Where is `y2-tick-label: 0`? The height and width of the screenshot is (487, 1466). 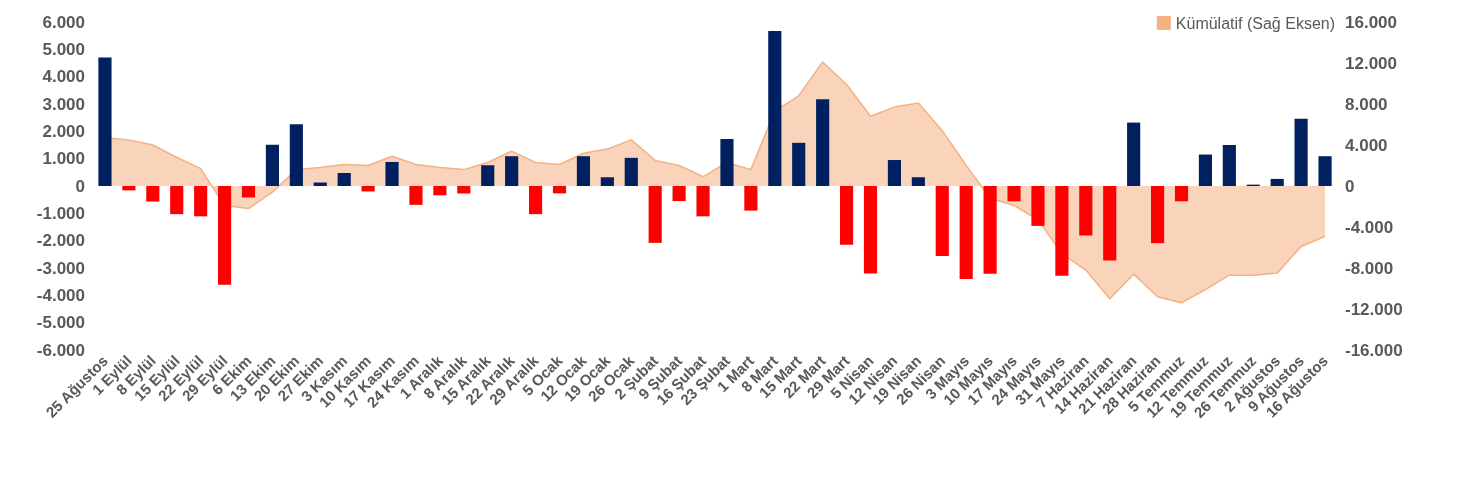
y2-tick-label: 0 is located at coordinates (1350, 186).